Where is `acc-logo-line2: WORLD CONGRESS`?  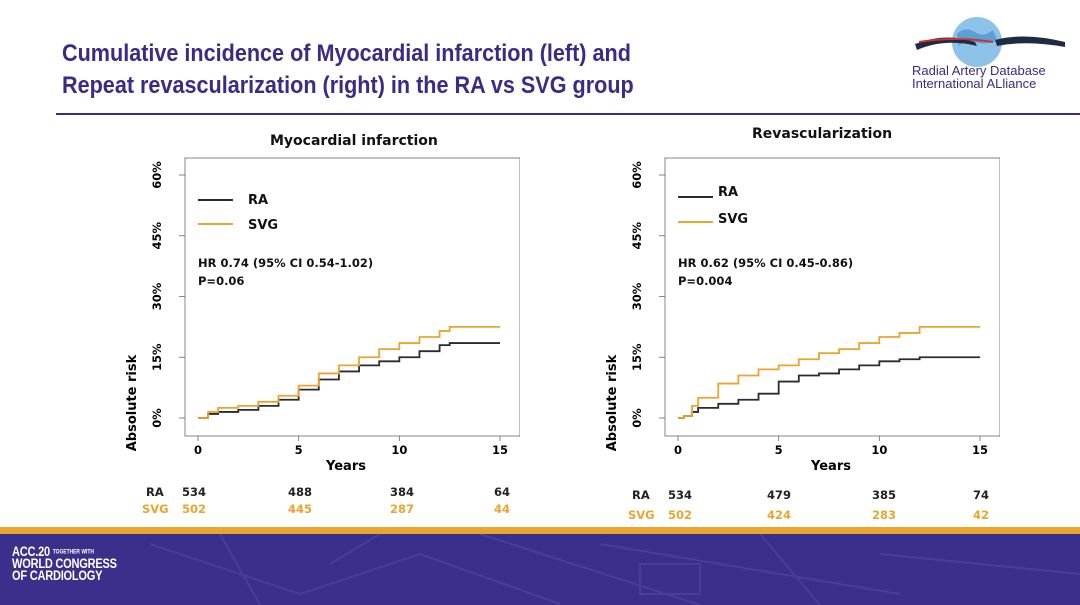 acc-logo-line2: WORLD CONGRESS is located at coordinates (64, 564).